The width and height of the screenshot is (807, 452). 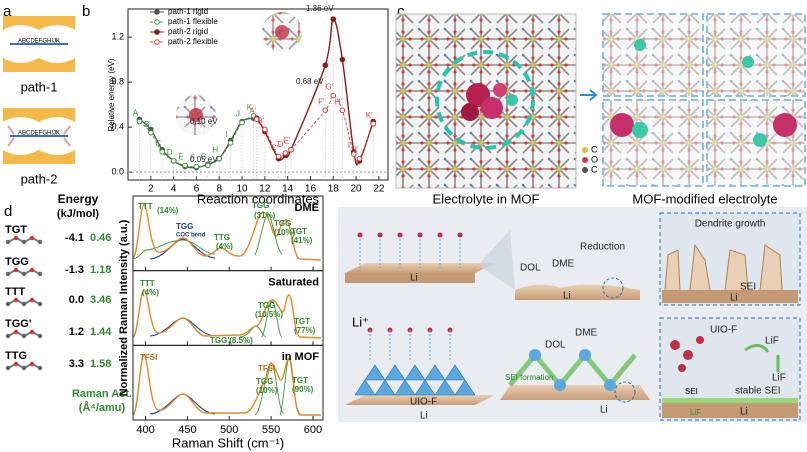 What do you see at coordinates (313, 430) in the screenshot?
I see `x-tick-label: 600` at bounding box center [313, 430].